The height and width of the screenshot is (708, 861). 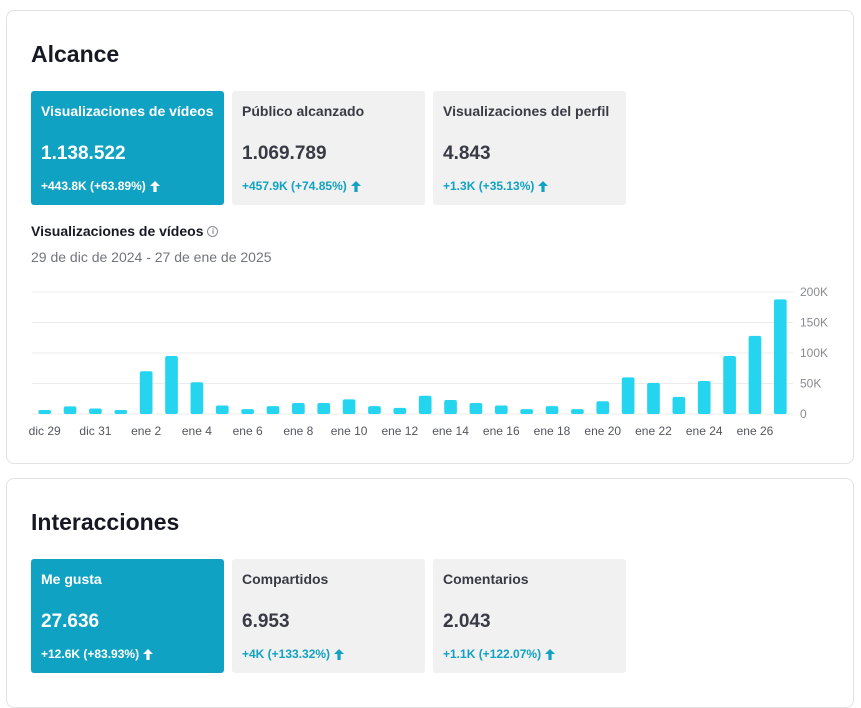 I want to click on metric-label: Compartidos, so click(x=285, y=579).